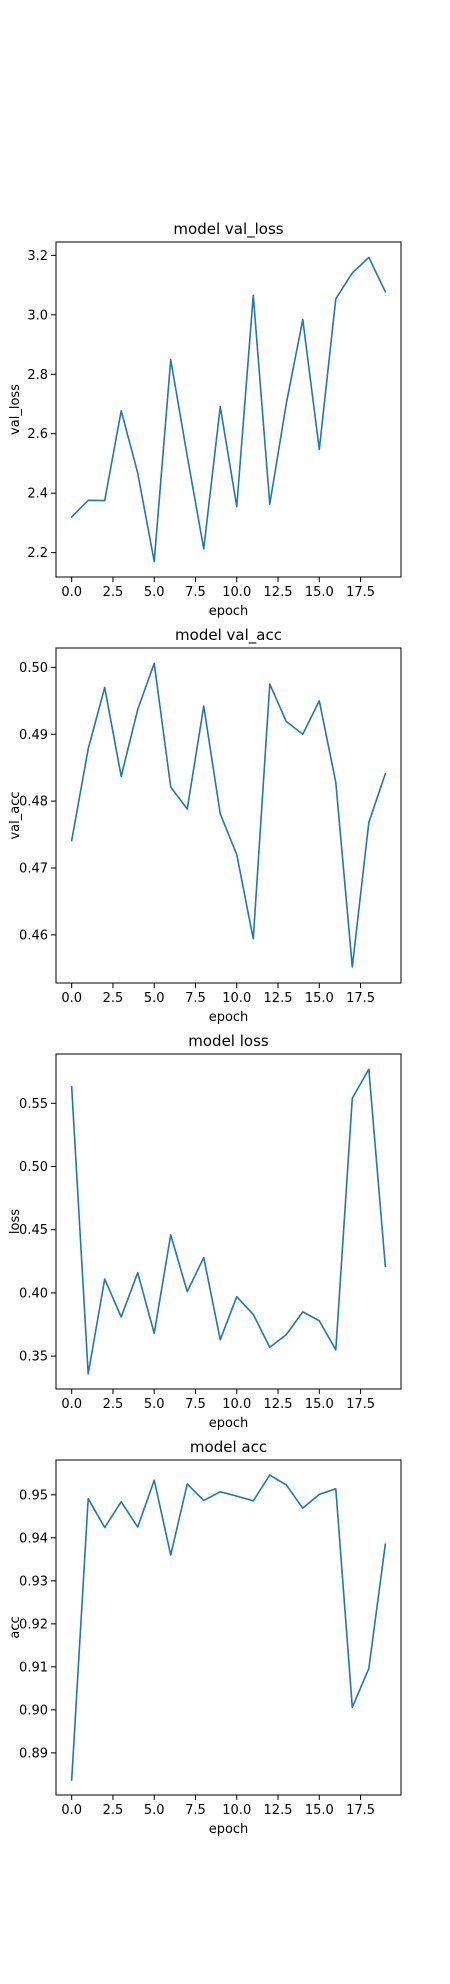 The image size is (450, 1984). What do you see at coordinates (33, 1293) in the screenshot?
I see `y-tick-label: 0.40` at bounding box center [33, 1293].